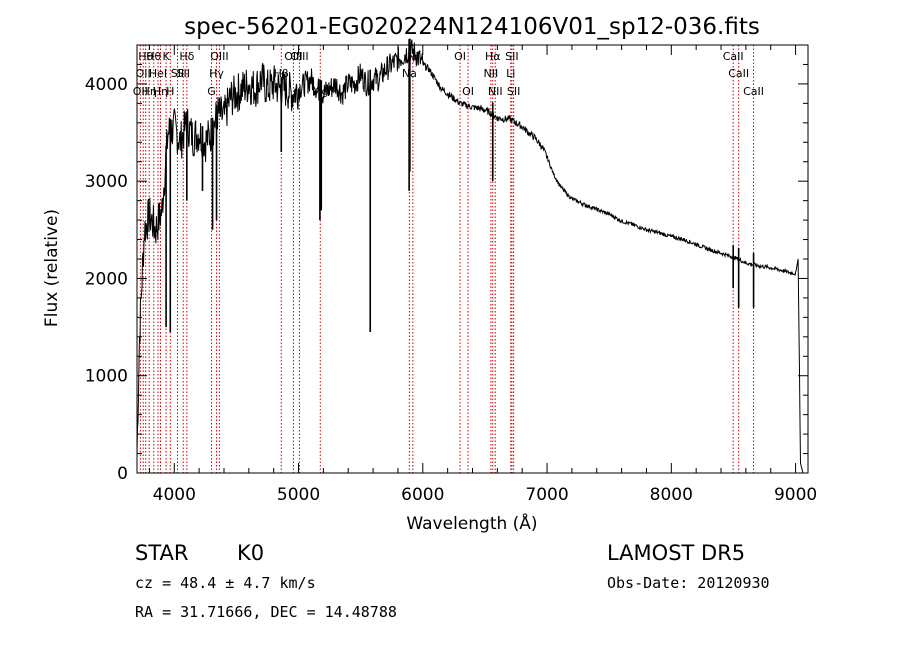  I want to click on y-axis-label: Flux (relative), so click(52, 268).